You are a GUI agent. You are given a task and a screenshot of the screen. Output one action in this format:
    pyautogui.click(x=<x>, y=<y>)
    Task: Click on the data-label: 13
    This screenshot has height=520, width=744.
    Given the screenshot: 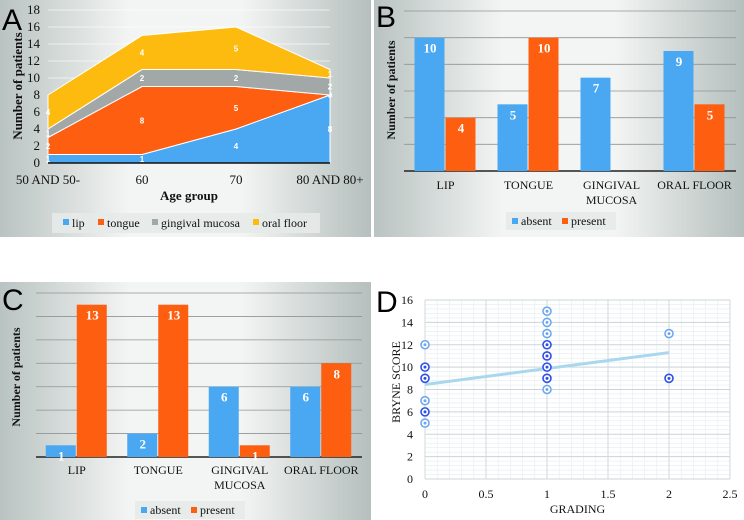 What is the action you would take?
    pyautogui.click(x=174, y=315)
    